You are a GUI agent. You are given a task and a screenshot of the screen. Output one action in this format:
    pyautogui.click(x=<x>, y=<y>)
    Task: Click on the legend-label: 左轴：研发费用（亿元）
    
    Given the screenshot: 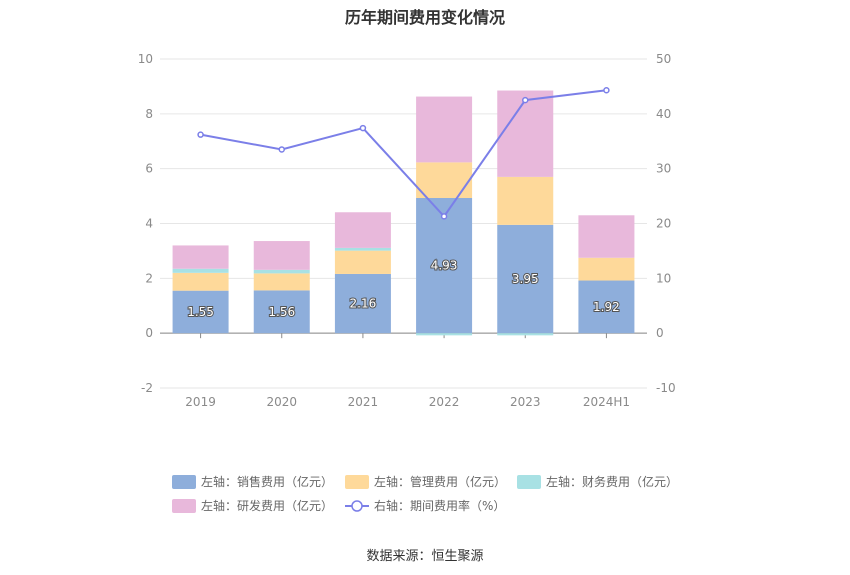 What is the action you would take?
    pyautogui.click(x=267, y=505)
    